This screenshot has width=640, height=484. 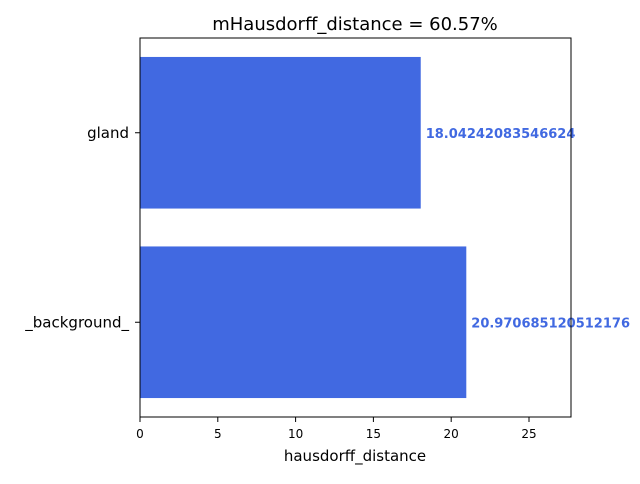 What do you see at coordinates (528, 229) in the screenshot?
I see `data-labels-layer: 18.04242083546624 20.970685120512176` at bounding box center [528, 229].